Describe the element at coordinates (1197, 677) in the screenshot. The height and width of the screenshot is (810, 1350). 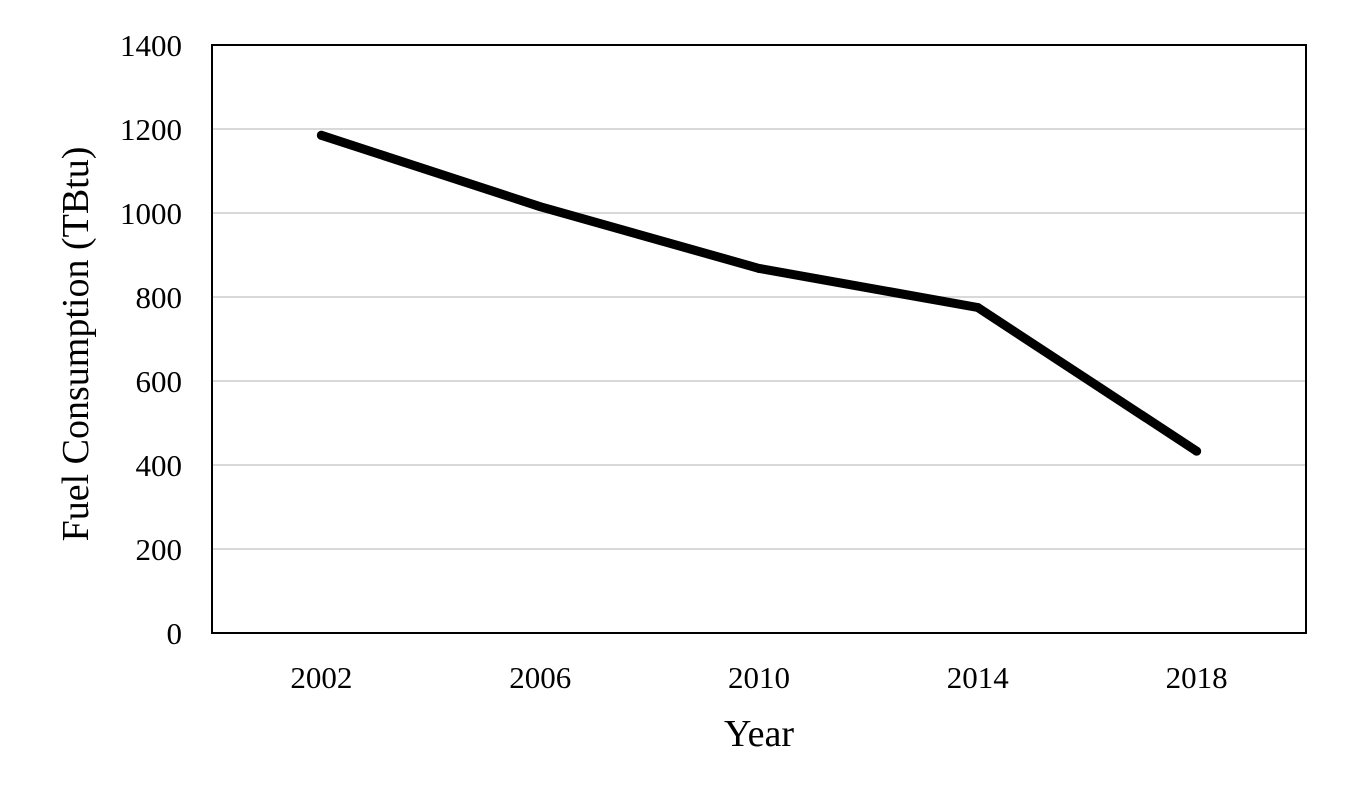
I see `x-tick-label: 2018` at that location.